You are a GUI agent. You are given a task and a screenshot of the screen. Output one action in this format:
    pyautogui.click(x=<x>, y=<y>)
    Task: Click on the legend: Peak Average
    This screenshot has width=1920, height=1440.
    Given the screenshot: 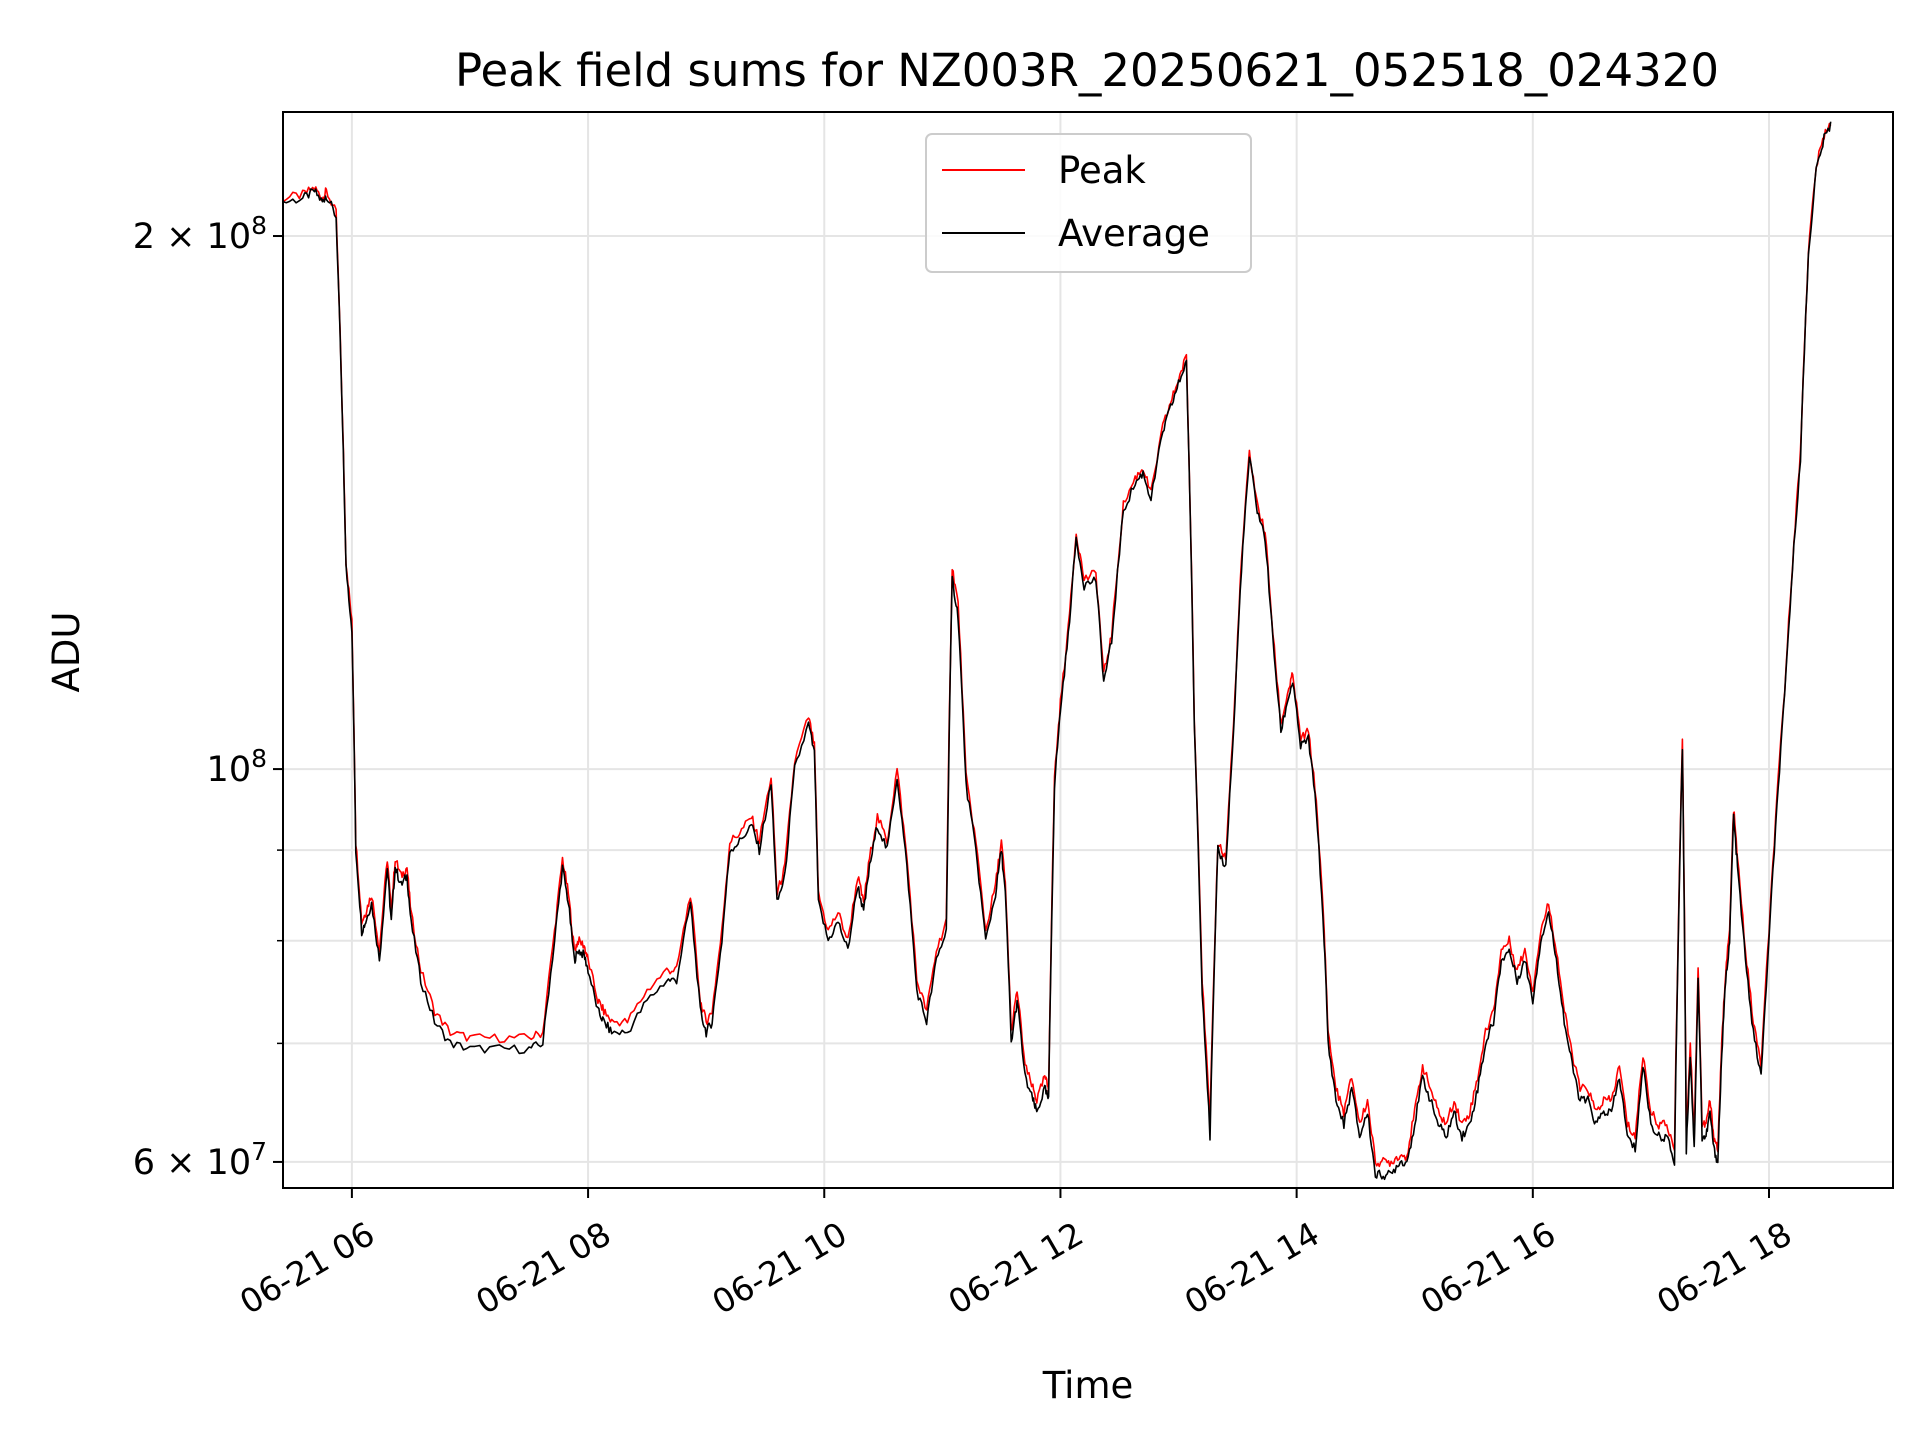 What is the action you would take?
    pyautogui.click(x=1088, y=203)
    